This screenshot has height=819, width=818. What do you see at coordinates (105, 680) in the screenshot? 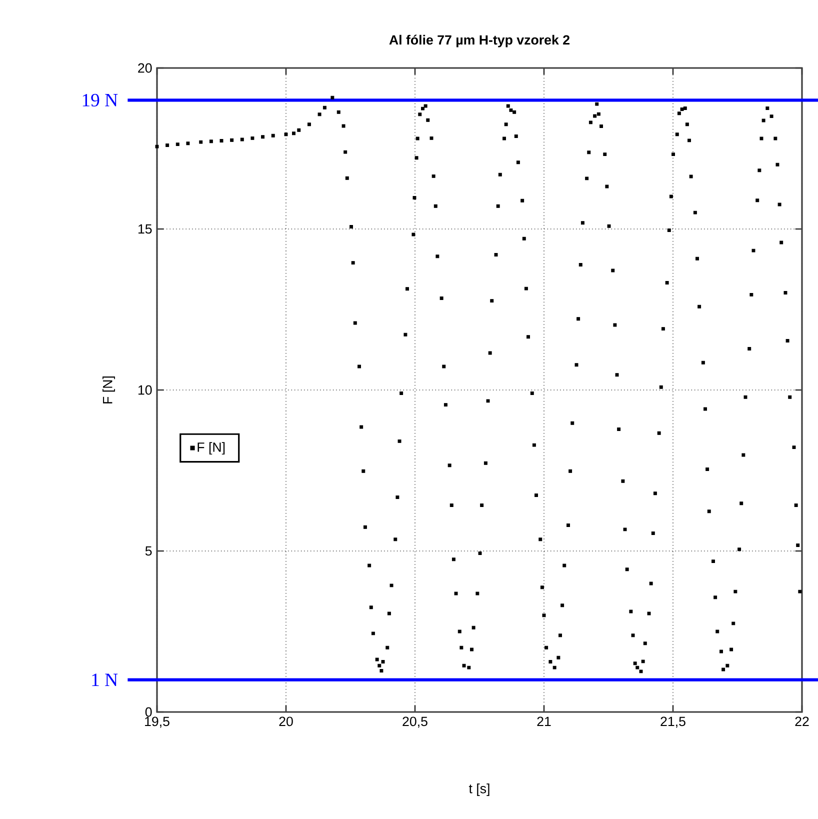
I see `ref-line-label: 1 N` at bounding box center [105, 680].